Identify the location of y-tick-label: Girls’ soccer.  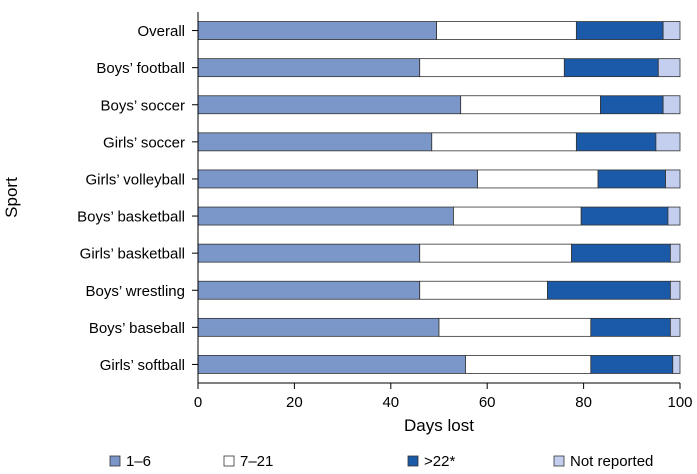
(144, 142).